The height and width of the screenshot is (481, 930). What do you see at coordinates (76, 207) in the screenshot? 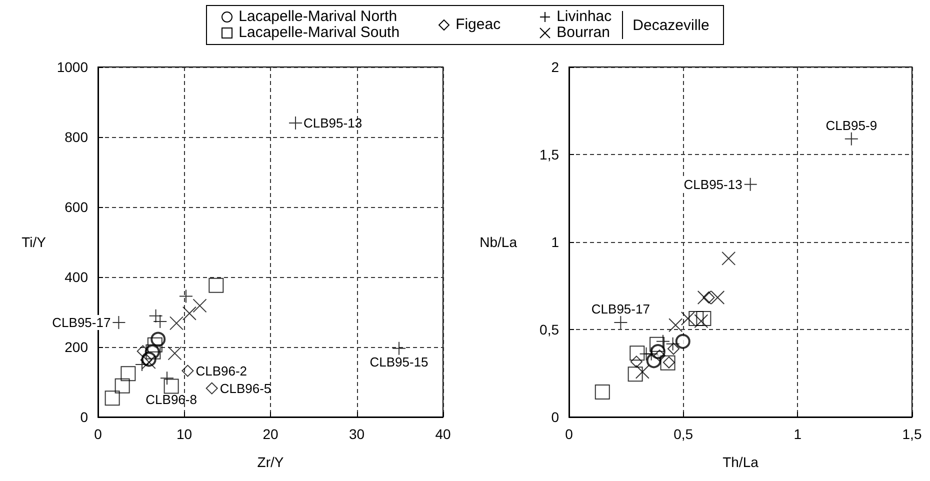
I see `y-tick-label: 600` at bounding box center [76, 207].